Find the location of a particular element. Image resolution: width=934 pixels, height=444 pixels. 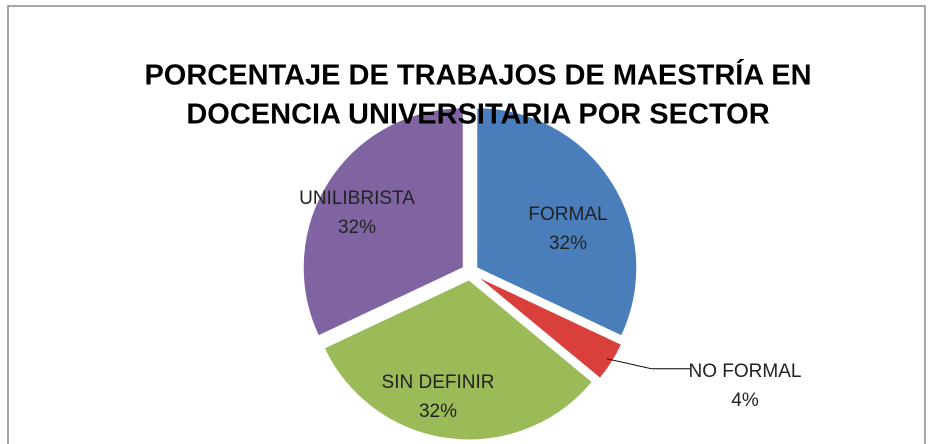

slice-label: NO FORMAL is located at coordinates (745, 371).